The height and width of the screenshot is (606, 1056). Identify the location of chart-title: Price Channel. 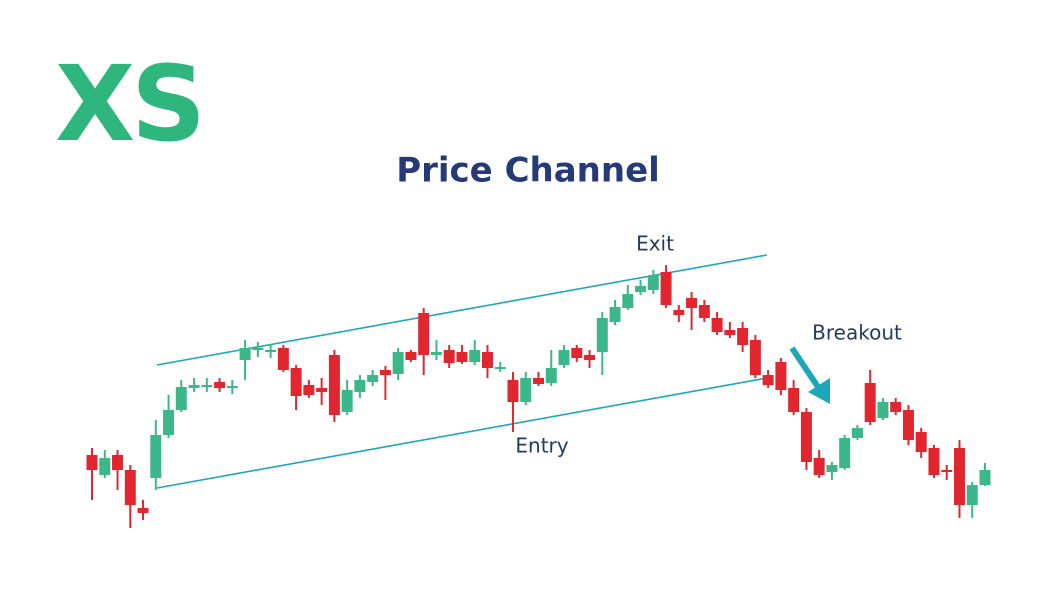
(528, 171).